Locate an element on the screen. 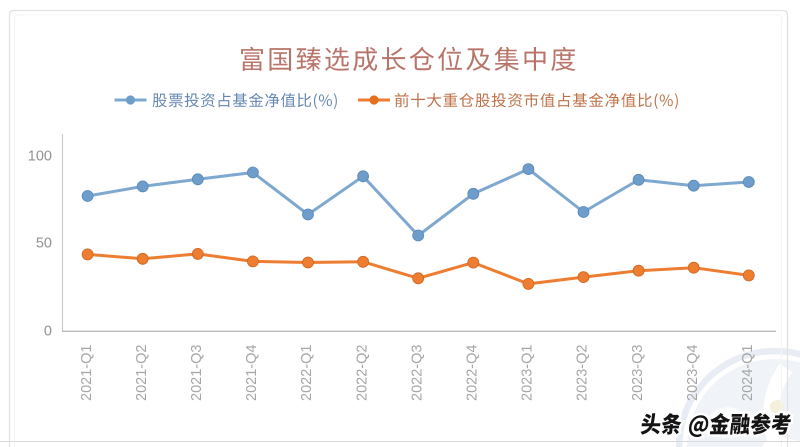  svg-text: 2022-Q2 is located at coordinates (362, 373).